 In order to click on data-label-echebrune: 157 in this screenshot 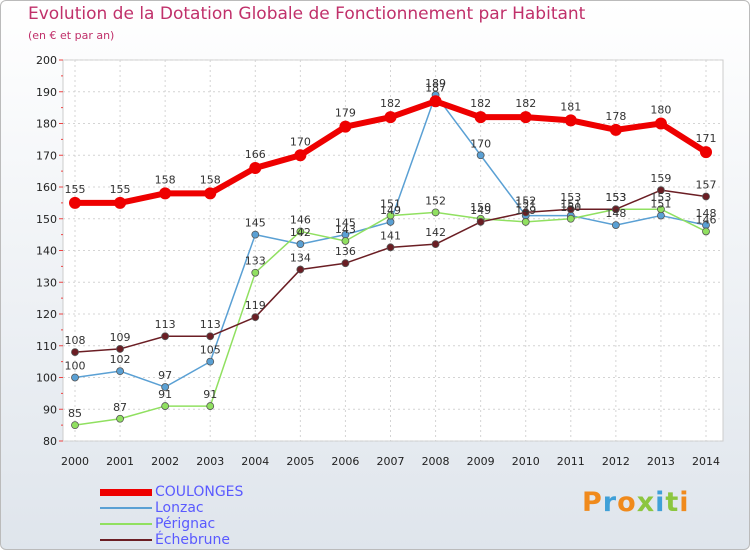, I will do `click(706, 185)`.